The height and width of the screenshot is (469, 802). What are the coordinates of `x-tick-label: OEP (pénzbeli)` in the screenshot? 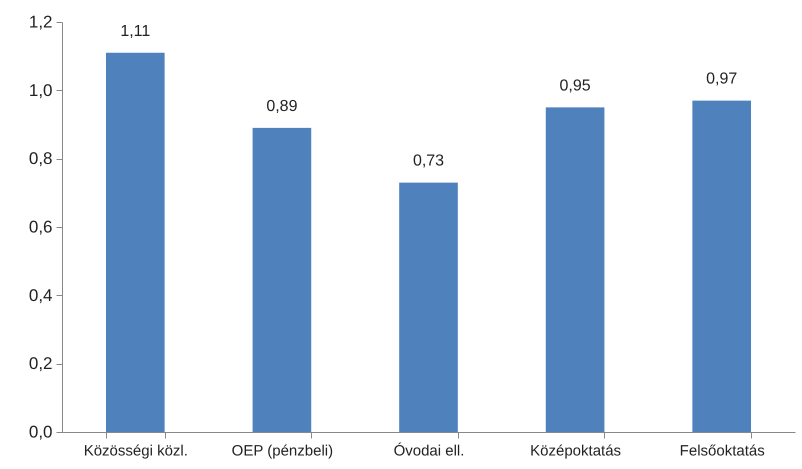 It's located at (283, 451).